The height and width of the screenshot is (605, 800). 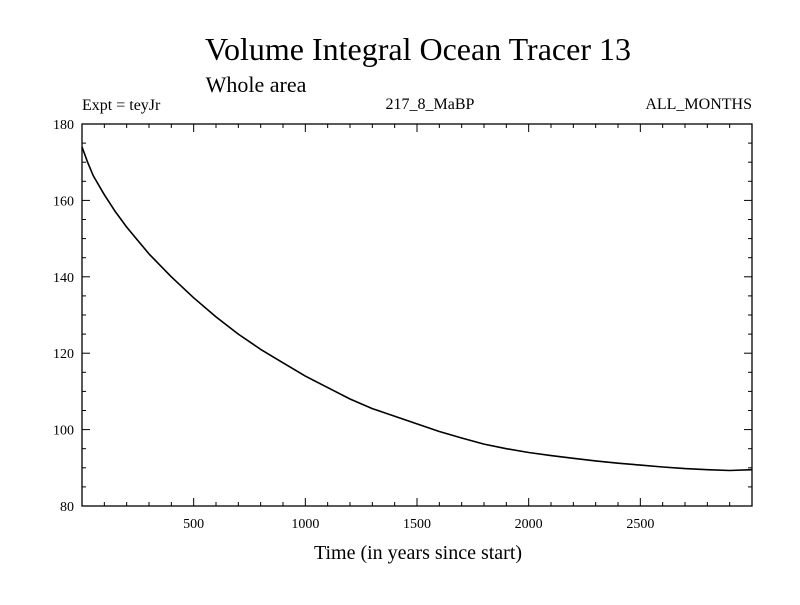 What do you see at coordinates (698, 104) in the screenshot?
I see `months-label: ALL_MONTHS` at bounding box center [698, 104].